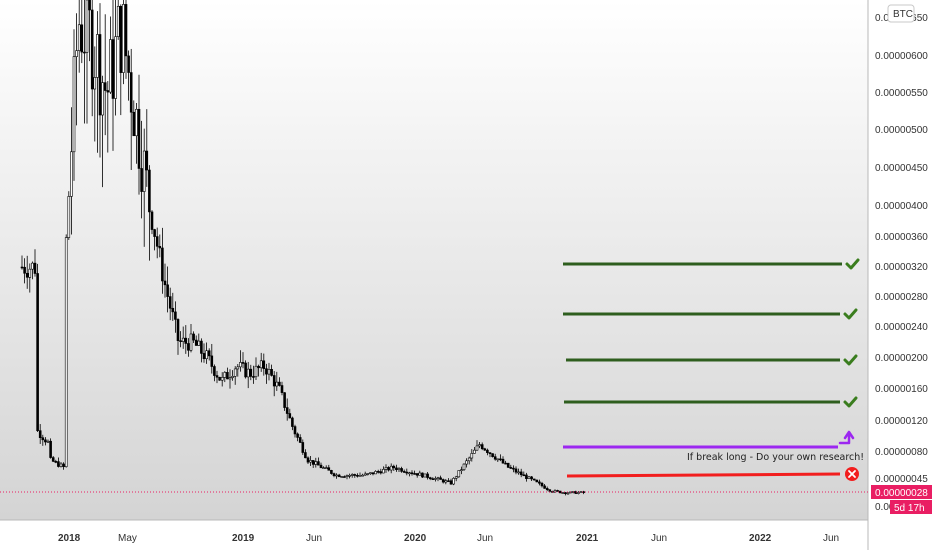  What do you see at coordinates (901, 479) in the screenshot?
I see `price-tick: 0.00000045` at bounding box center [901, 479].